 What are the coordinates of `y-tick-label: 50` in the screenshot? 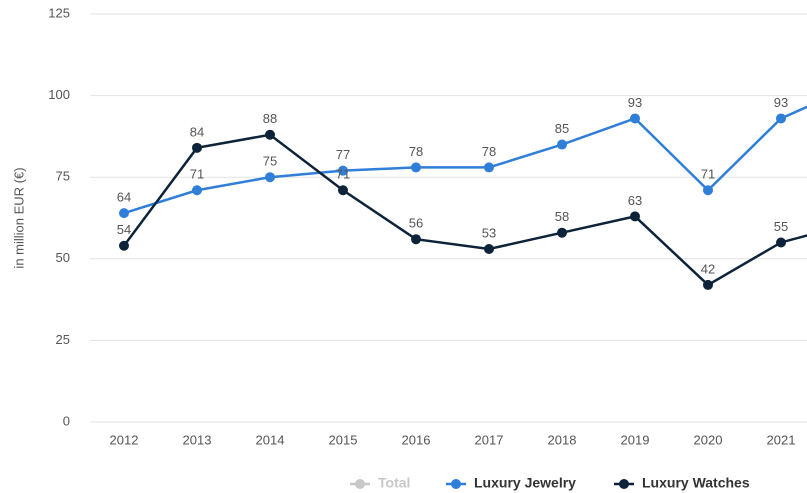 It's located at (63, 257).